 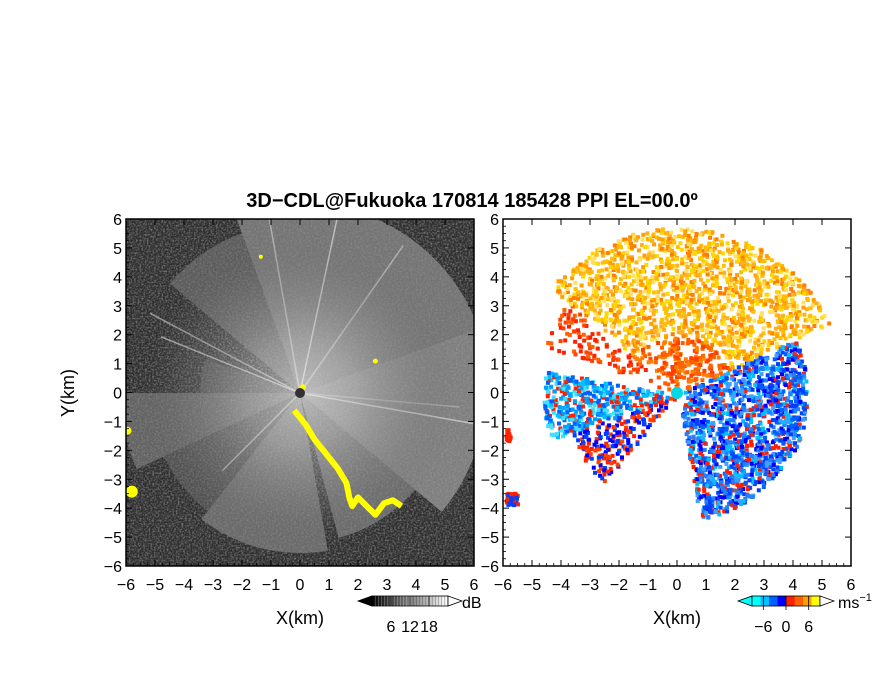 I want to click on x-tick-label: −2, so click(x=619, y=585).